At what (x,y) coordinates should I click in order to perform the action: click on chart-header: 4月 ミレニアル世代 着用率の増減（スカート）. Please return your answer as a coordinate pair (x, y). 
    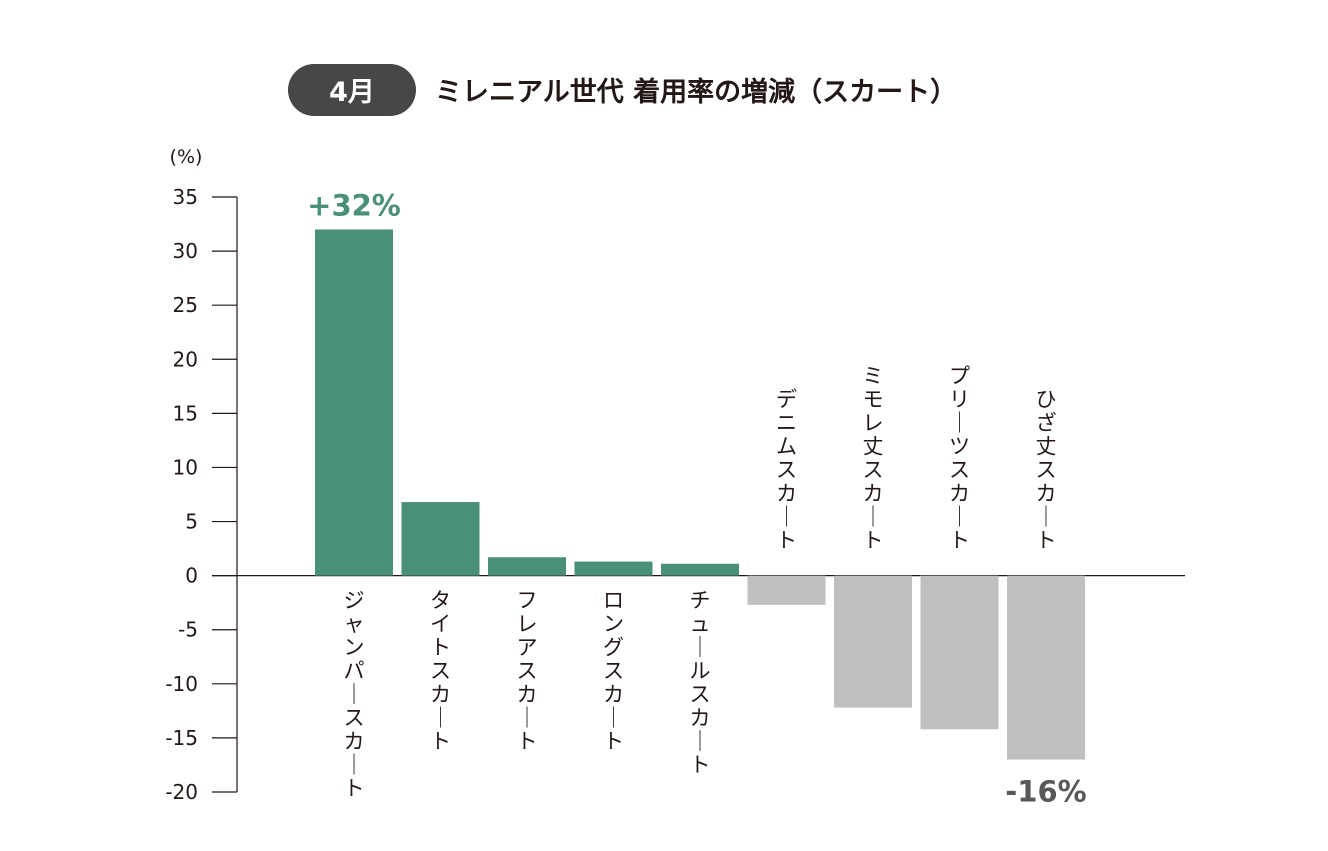
    Looking at the image, I should click on (622, 90).